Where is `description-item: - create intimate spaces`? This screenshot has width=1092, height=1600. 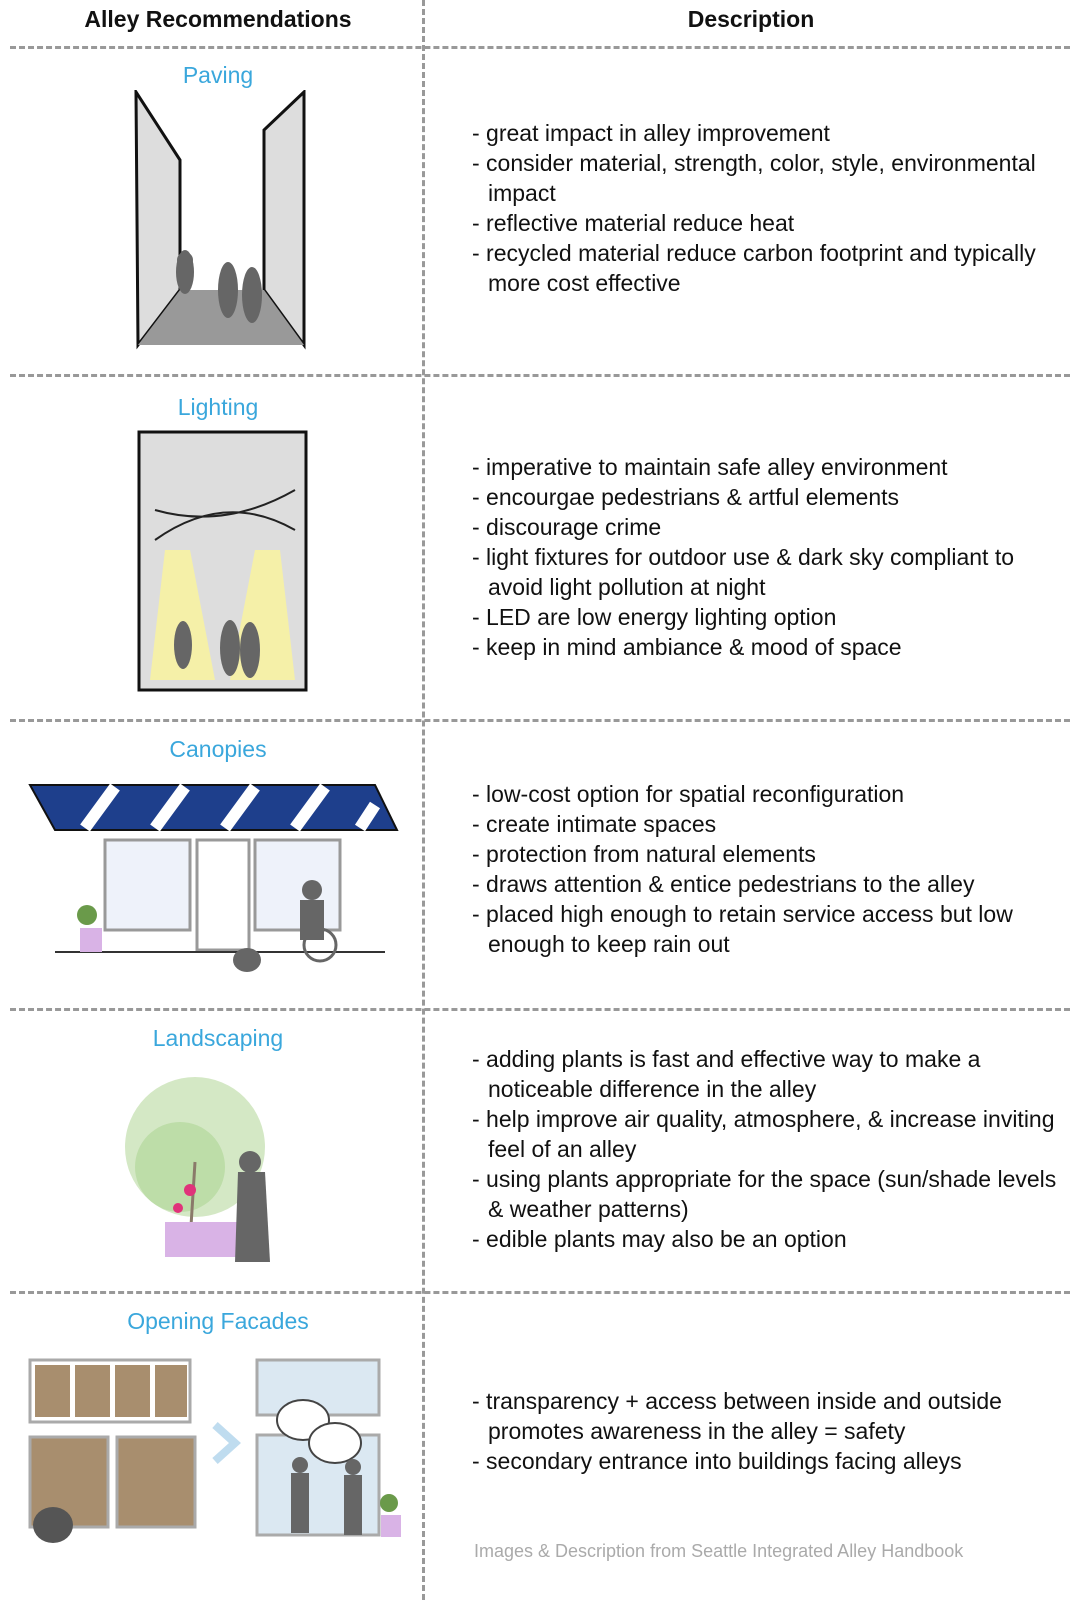 description-item: - create intimate spaces is located at coordinates (594, 824).